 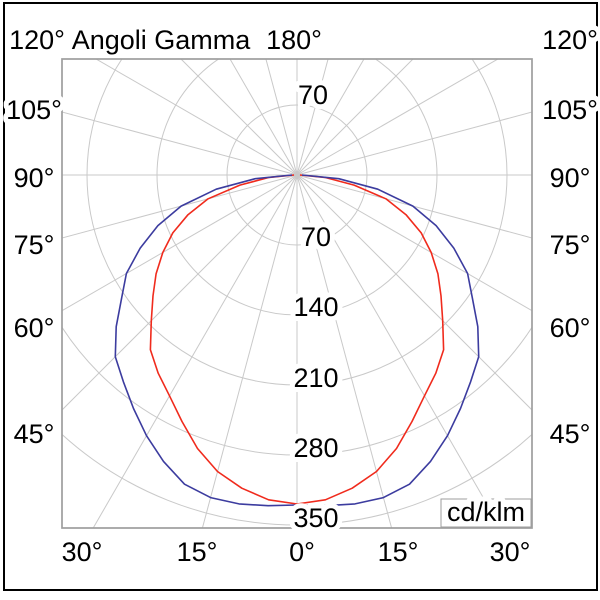 I want to click on angle-label-bottom-0-30: 30°, so click(x=82, y=552).